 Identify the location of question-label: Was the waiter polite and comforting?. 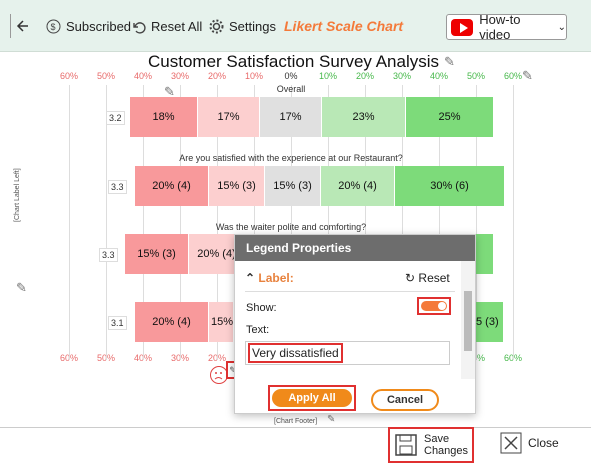
(291, 227).